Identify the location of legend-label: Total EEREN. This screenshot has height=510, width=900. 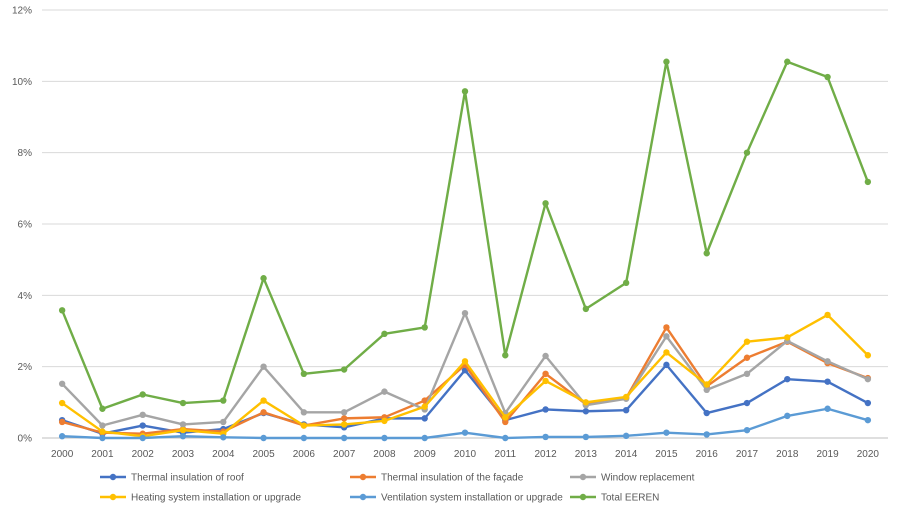
(630, 498).